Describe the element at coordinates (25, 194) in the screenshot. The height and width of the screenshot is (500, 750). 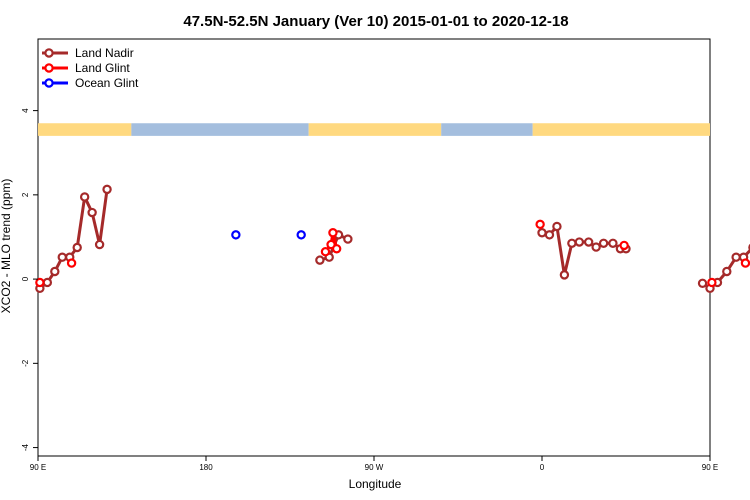
I see `y-tick-label: 2` at that location.